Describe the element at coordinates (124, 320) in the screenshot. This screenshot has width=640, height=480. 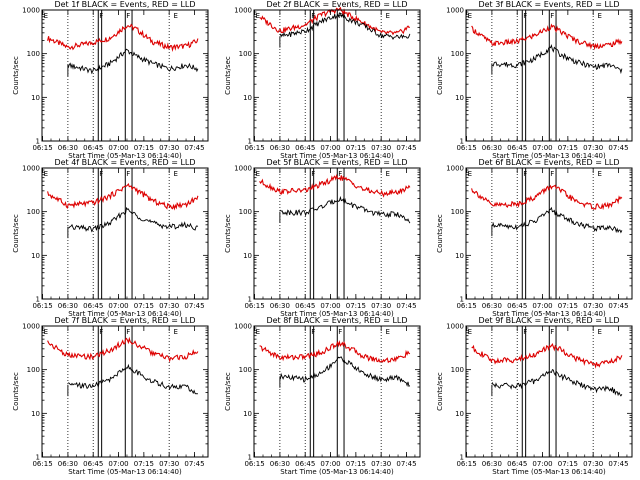
I see `panel-title: Det 7f BLACK = Events, RED = LLD` at that location.